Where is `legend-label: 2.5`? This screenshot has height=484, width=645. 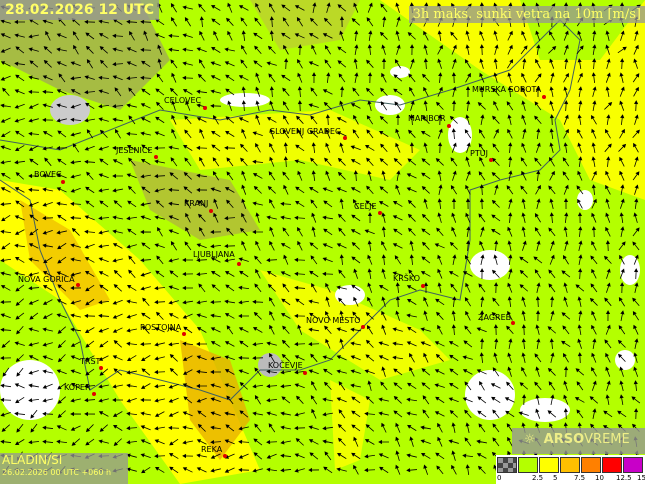
legend-label: 2.5 is located at coordinates (538, 478).